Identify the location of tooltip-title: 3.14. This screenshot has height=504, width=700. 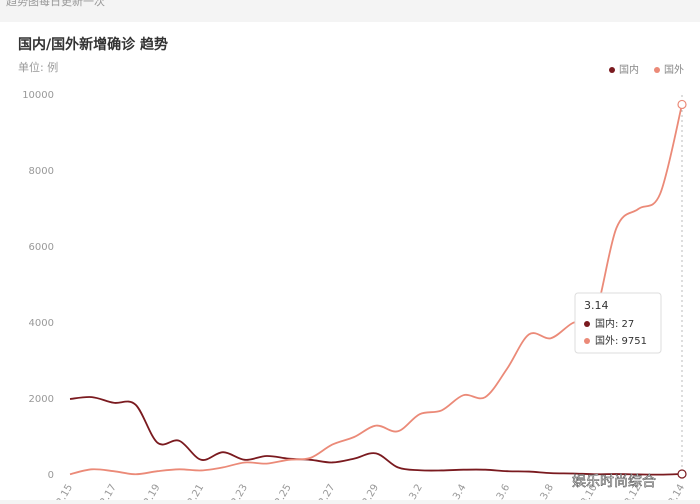
(596, 305).